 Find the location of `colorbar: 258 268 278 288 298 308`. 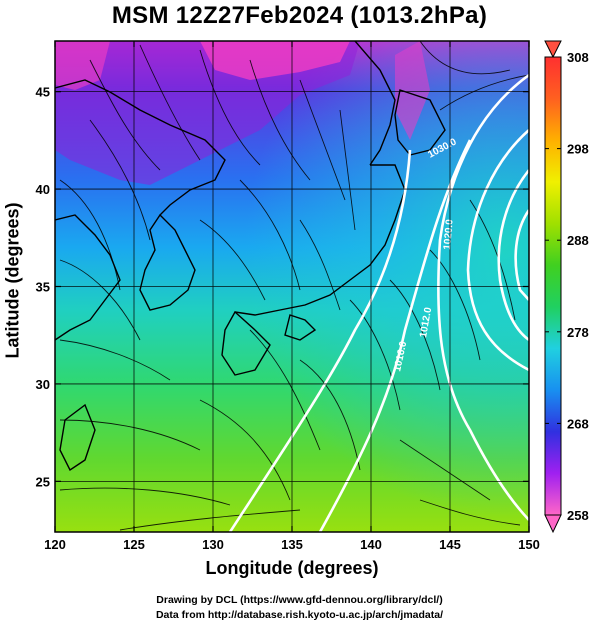

colorbar: 258 268 278 288 298 308 is located at coordinates (566, 287).